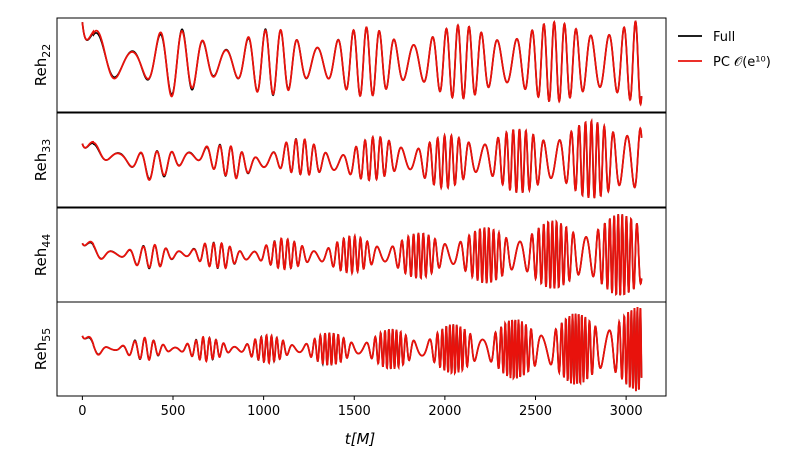 Image resolution: width=793 pixels, height=453 pixels. I want to click on x-tick-label: 1000, so click(263, 411).